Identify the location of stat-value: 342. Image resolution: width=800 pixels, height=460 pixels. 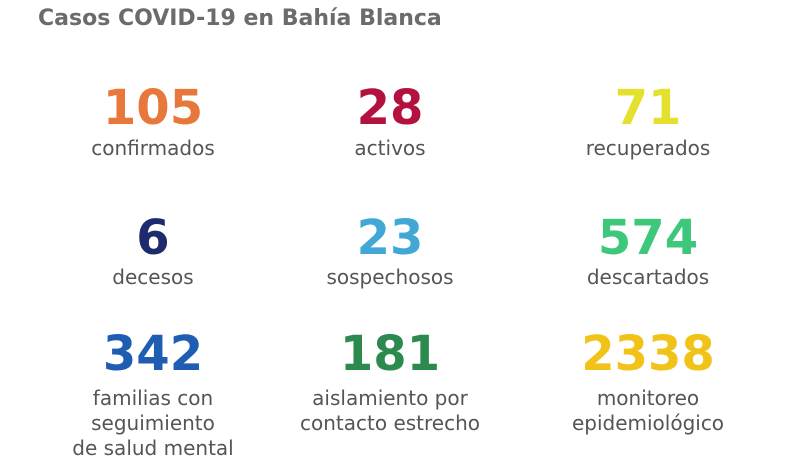
(153, 354).